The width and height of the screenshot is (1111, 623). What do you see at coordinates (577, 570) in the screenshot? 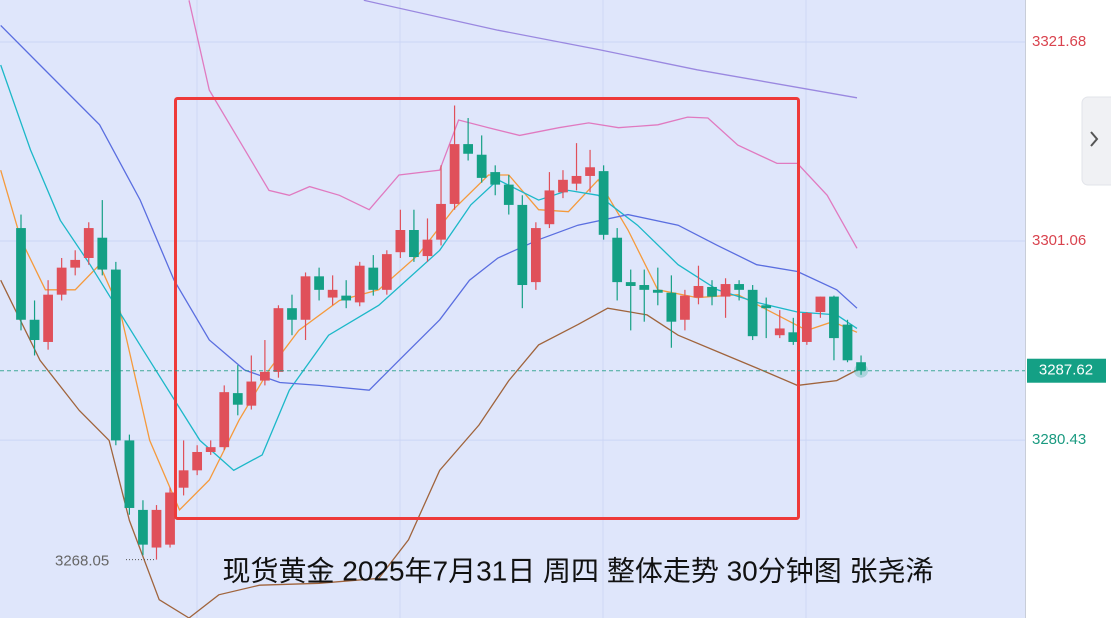
I see `chart-title: 现货黄金 2025年7月31日 周四 整体走势 30分钟图 张尧浠` at bounding box center [577, 570].